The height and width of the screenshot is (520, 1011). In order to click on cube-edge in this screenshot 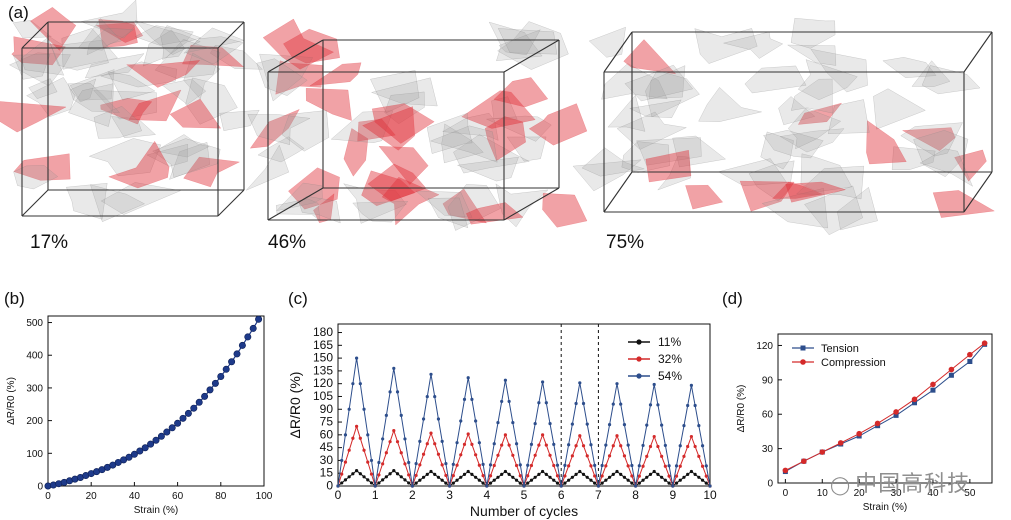, I will do `click(531, 56)`.